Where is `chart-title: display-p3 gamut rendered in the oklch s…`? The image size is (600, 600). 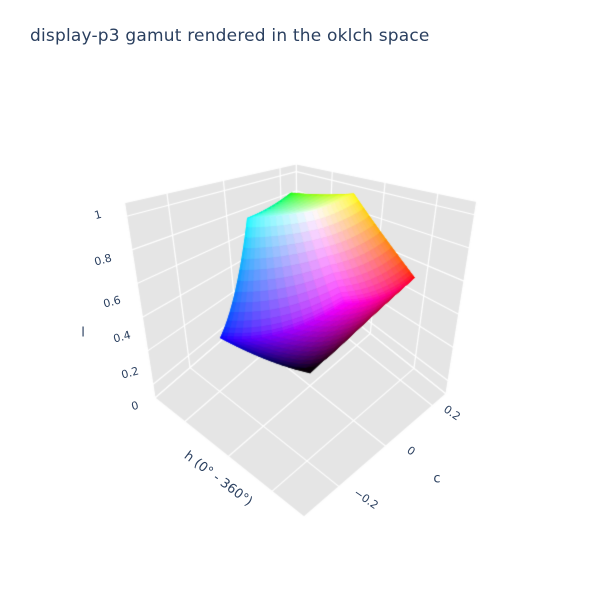
chart-title: display-p3 gamut rendered in the oklch s… is located at coordinates (230, 36).